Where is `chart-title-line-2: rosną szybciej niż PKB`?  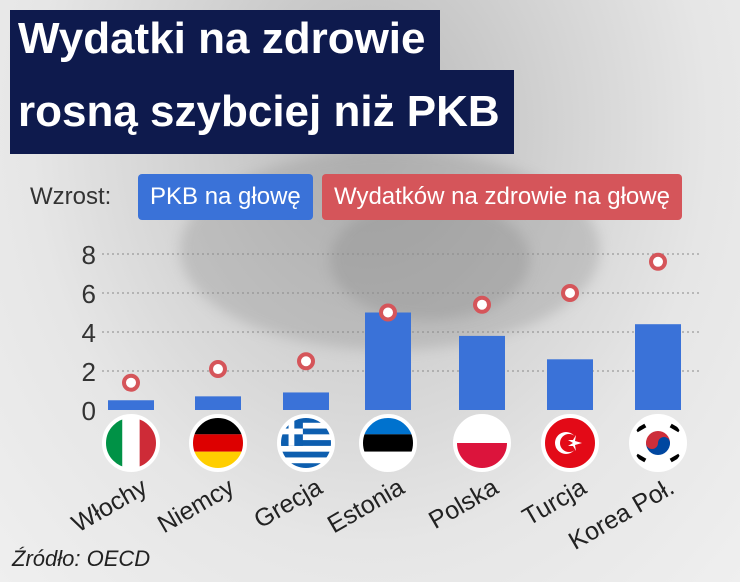 chart-title-line-2: rosną szybciej niż PKB is located at coordinates (262, 112).